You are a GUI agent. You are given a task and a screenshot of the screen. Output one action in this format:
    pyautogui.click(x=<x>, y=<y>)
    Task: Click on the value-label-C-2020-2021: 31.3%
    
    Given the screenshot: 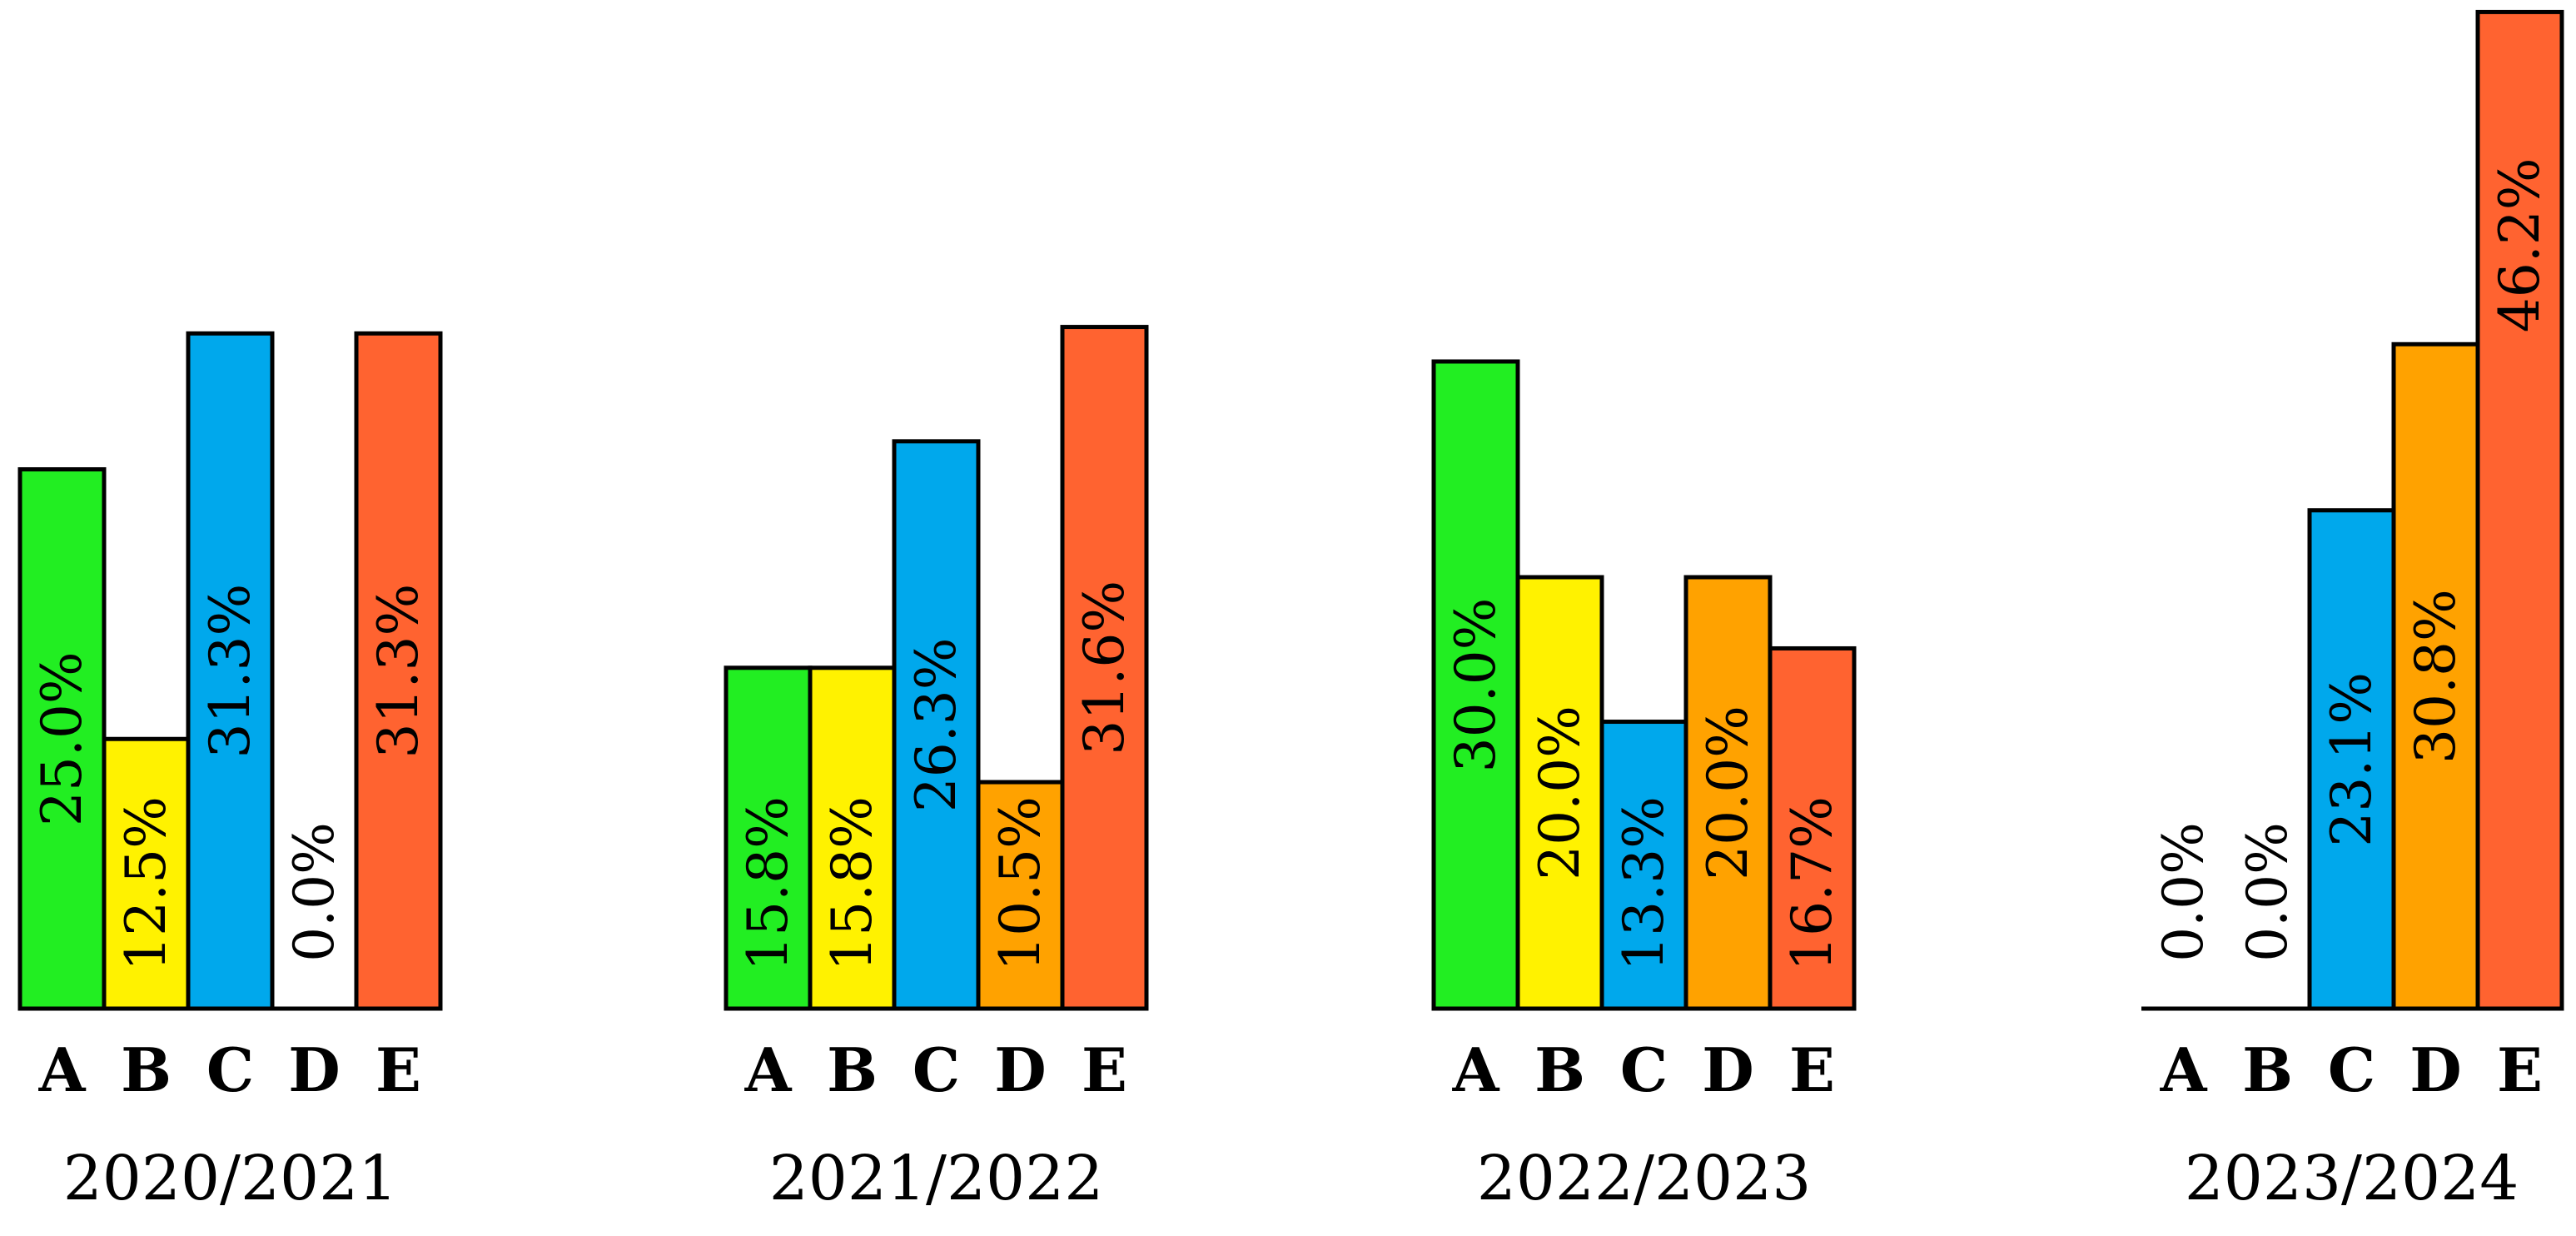 What is the action you would take?
    pyautogui.click(x=230, y=671)
    